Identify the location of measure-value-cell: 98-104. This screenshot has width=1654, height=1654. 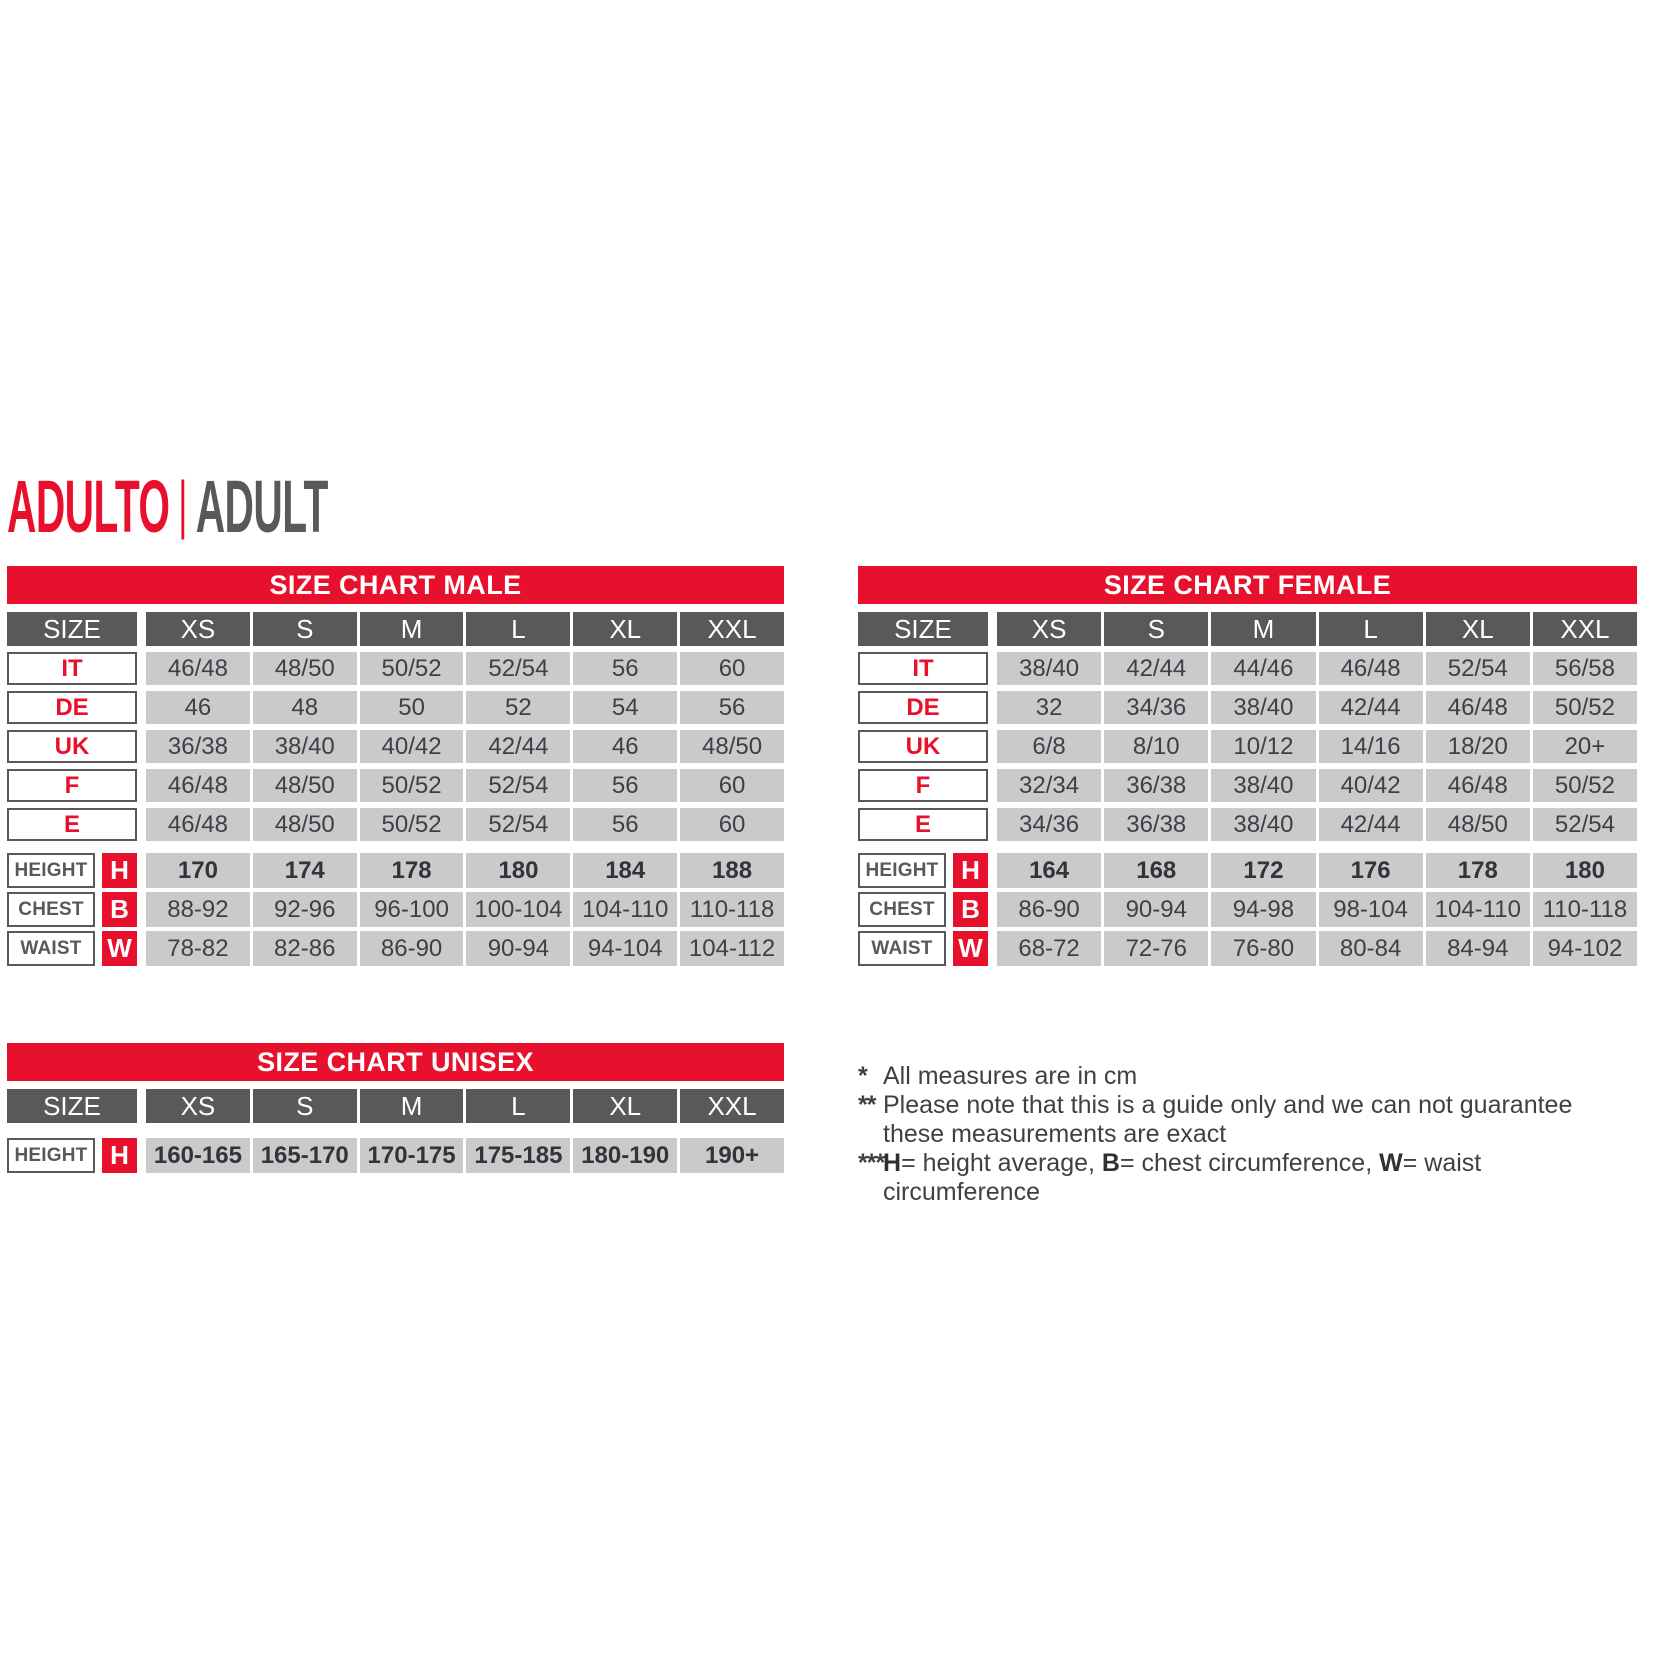
(1370, 909).